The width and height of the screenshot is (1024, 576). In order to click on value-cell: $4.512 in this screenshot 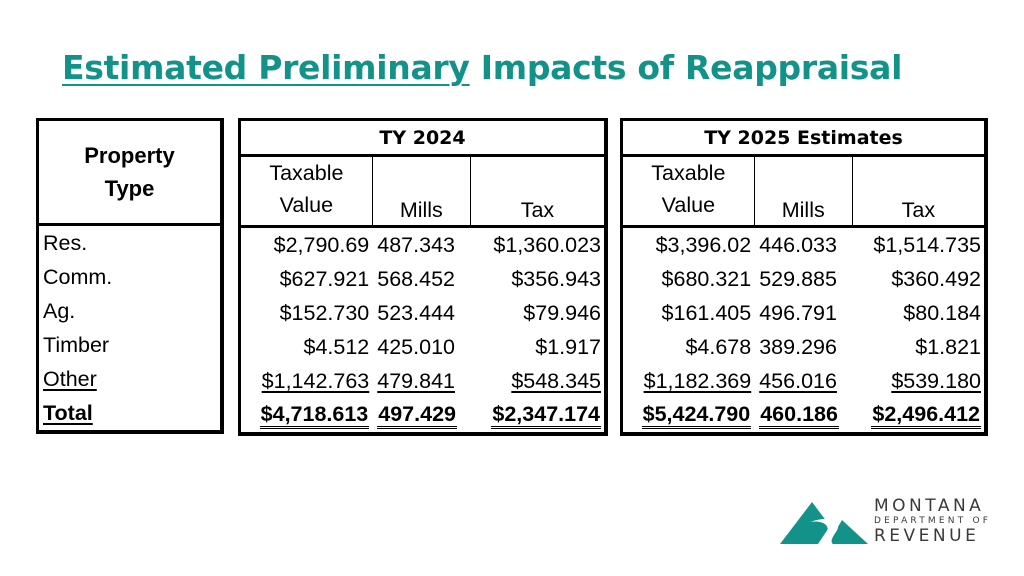, I will do `click(336, 346)`.